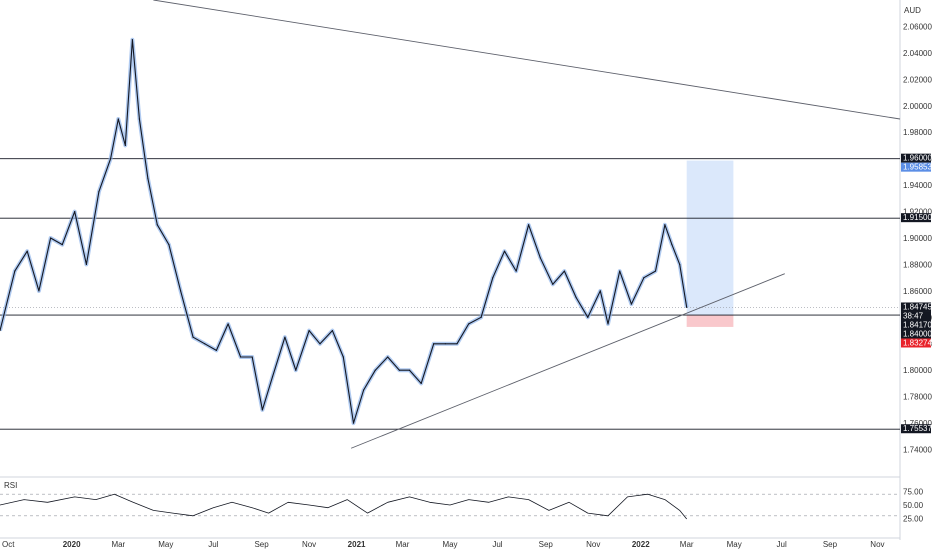 The image size is (932, 550). I want to click on price-tag-label: 1.96000, so click(917, 158).